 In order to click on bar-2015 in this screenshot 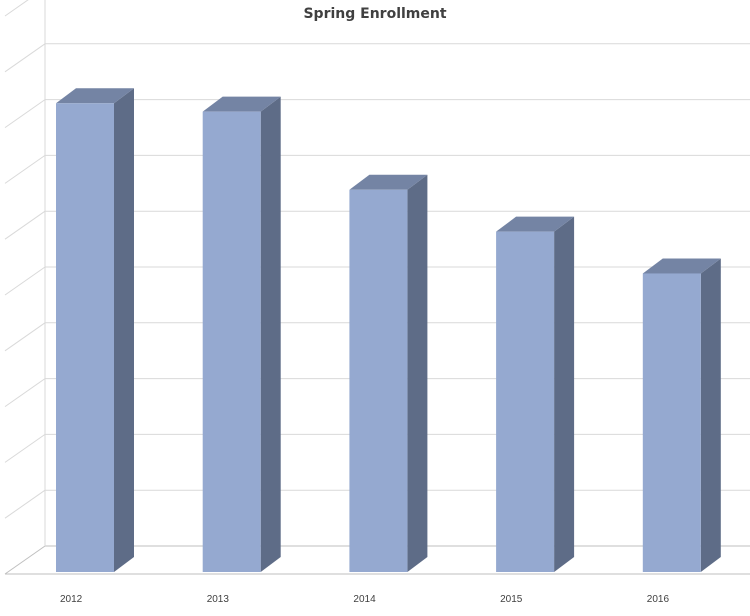, I will do `click(535, 394)`.